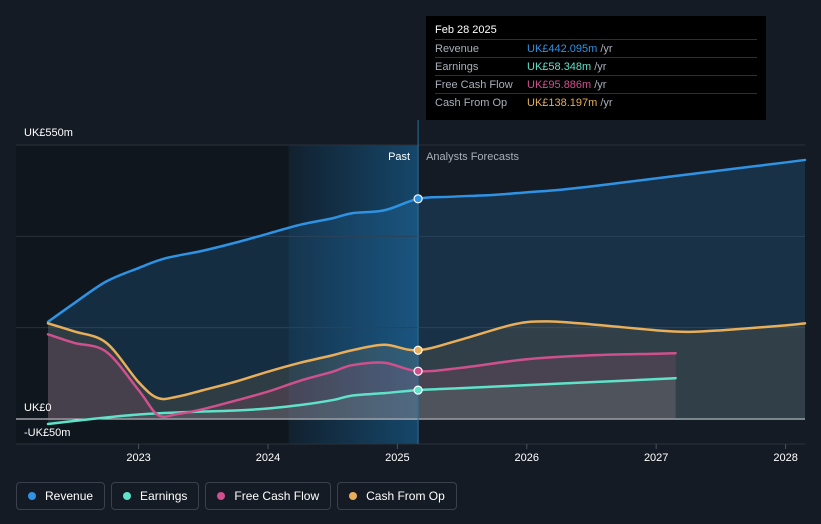 Image resolution: width=821 pixels, height=524 pixels. I want to click on tooltip-row-label: Earnings, so click(457, 66).